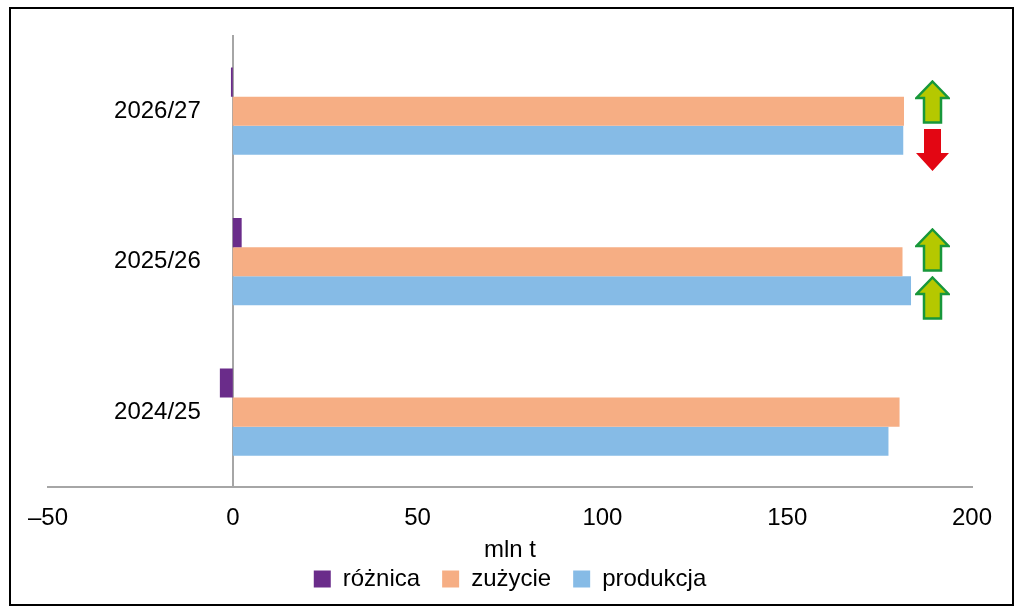  Describe the element at coordinates (233, 516) in the screenshot. I see `x-tick-label: 0` at that location.